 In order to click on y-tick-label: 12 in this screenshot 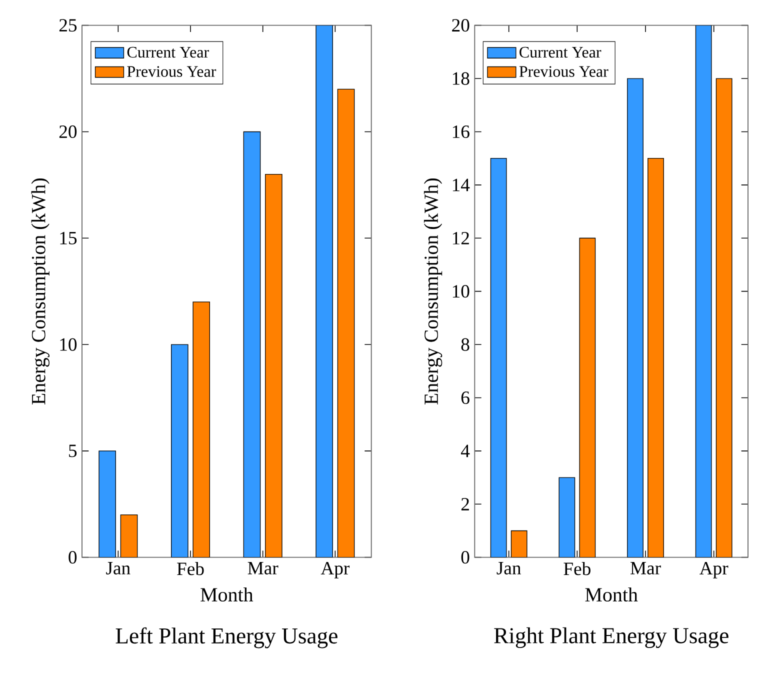, I will do `click(460, 238)`.